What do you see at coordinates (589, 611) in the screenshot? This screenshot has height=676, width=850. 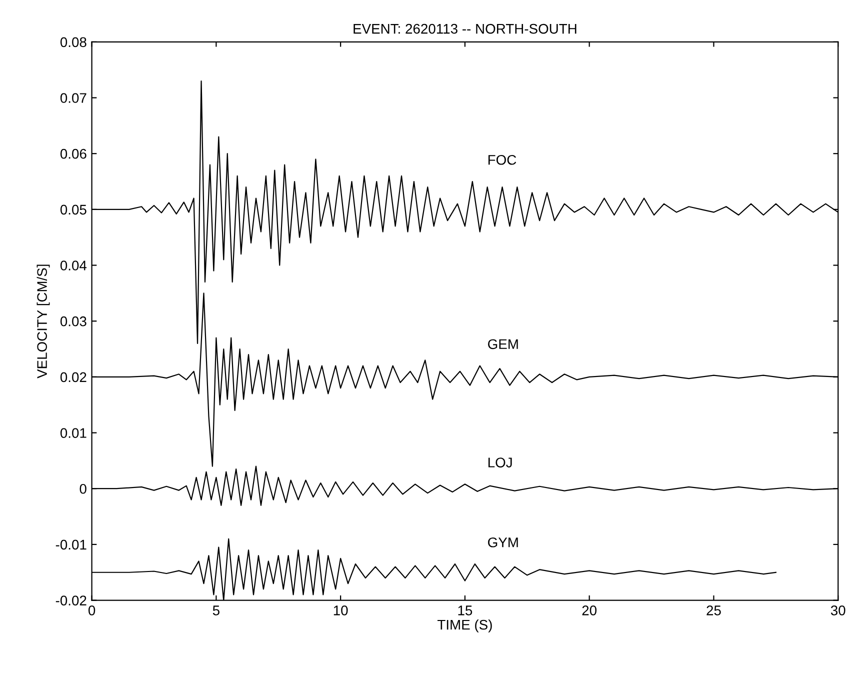 I see `x-tick-label: 20` at bounding box center [589, 611].